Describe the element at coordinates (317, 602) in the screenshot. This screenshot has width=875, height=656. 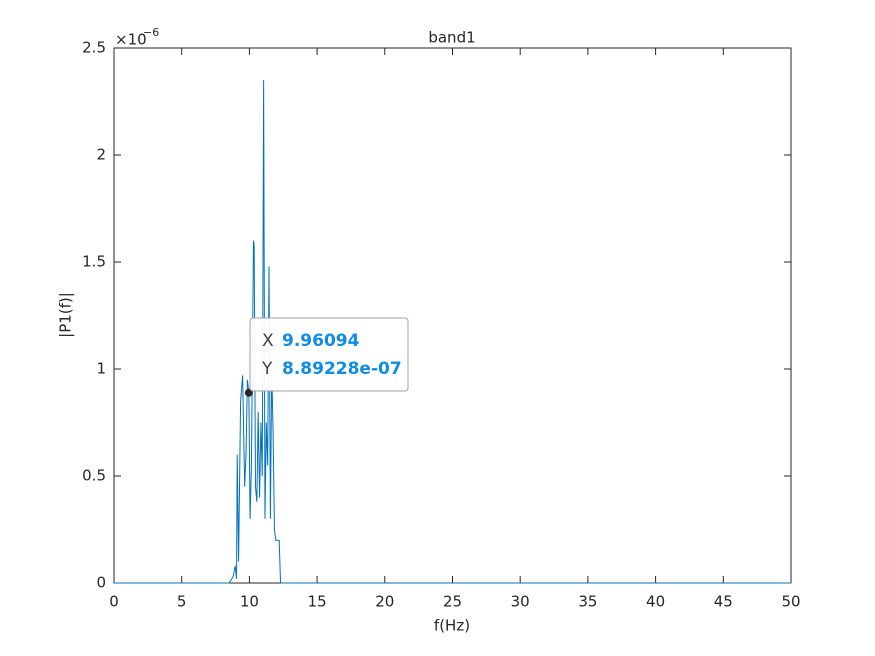
I see `x-tick-label: 15` at that location.